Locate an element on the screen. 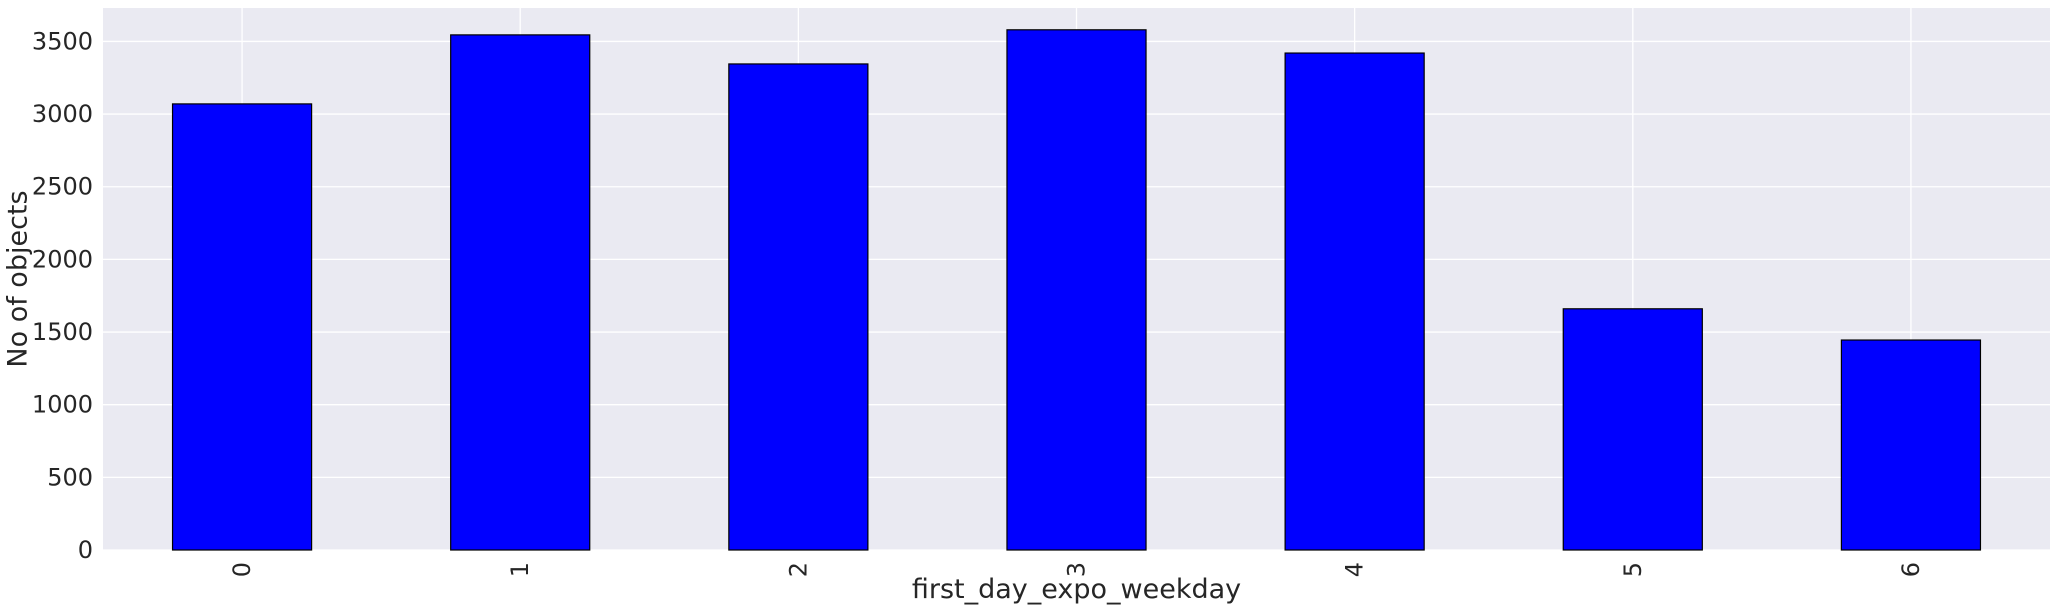 Image resolution: width=2061 pixels, height=610 pixels. y-axis-label: No of objects is located at coordinates (18, 278).